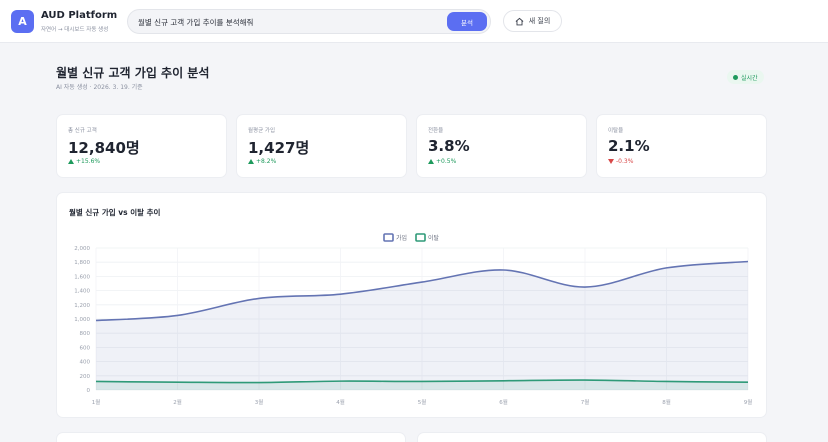 The image size is (828, 442). What do you see at coordinates (748, 402) in the screenshot?
I see `x-tick-label: 9월` at bounding box center [748, 402].